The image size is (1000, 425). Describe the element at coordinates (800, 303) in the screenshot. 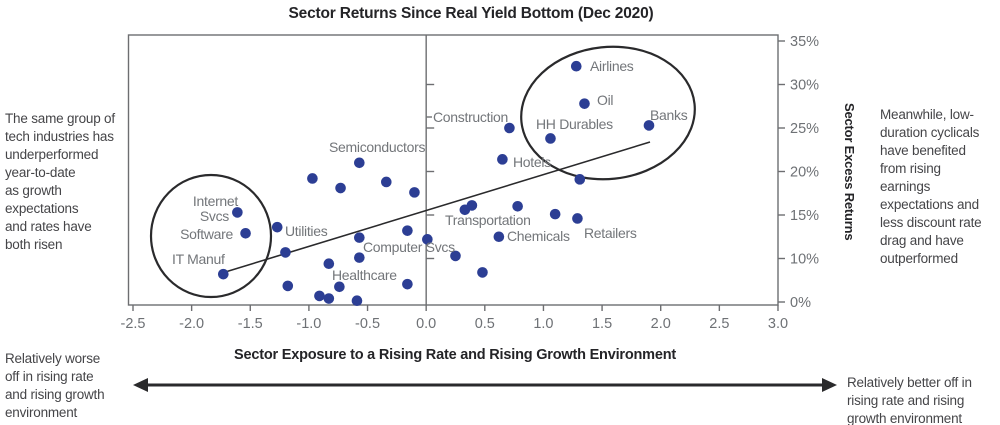

I see `y-tick-label: 0%` at that location.